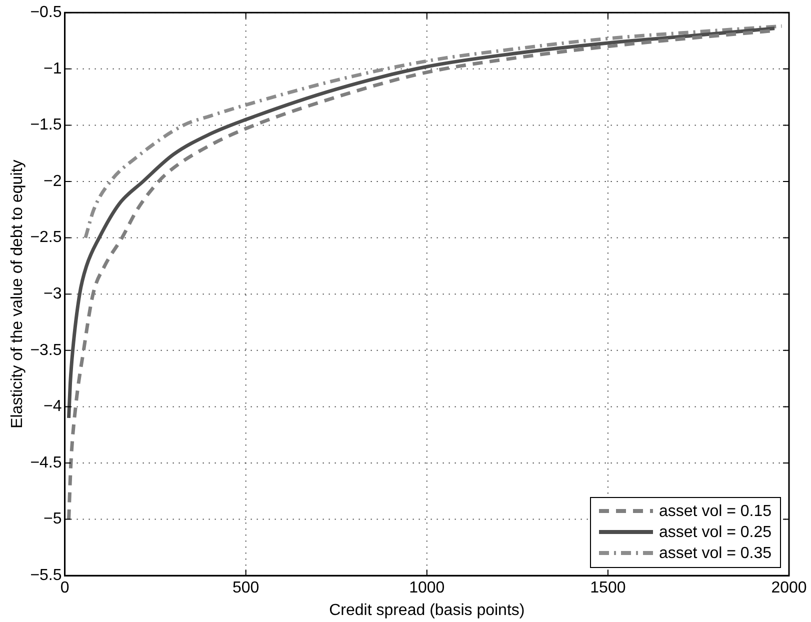  Describe the element at coordinates (65, 588) in the screenshot. I see `x-tick-label: 0` at that location.